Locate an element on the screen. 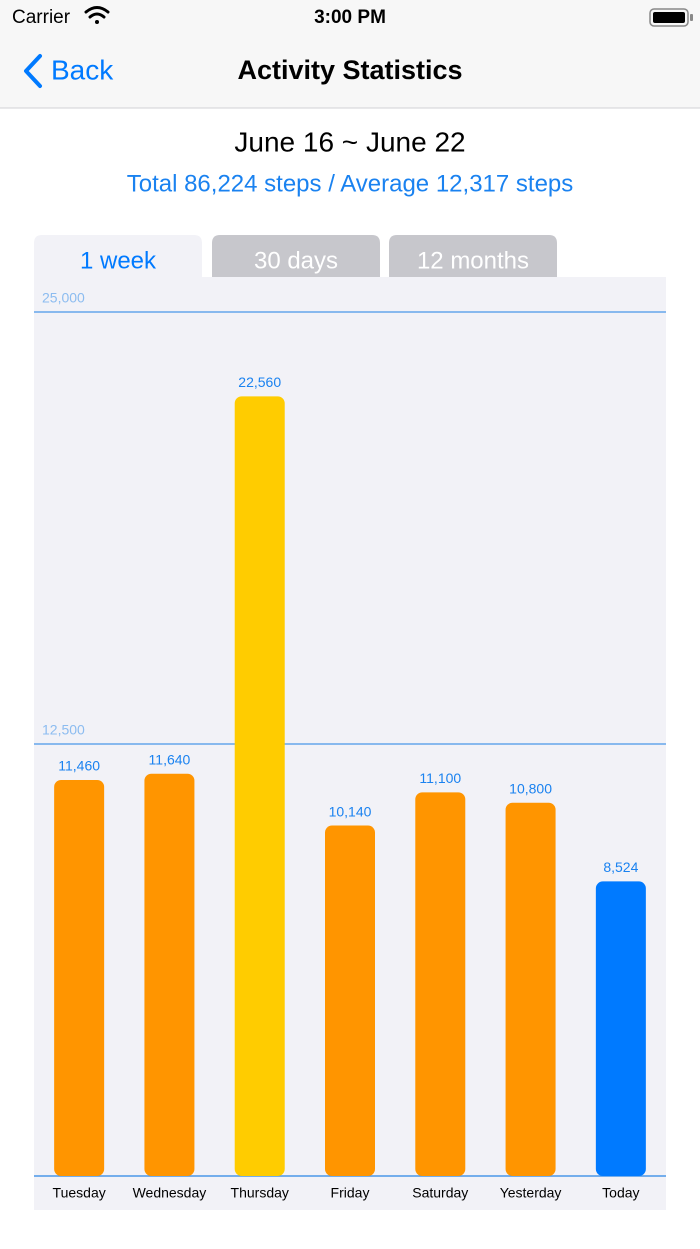 This screenshot has width=700, height=1249. back-label: Back is located at coordinates (82, 69).